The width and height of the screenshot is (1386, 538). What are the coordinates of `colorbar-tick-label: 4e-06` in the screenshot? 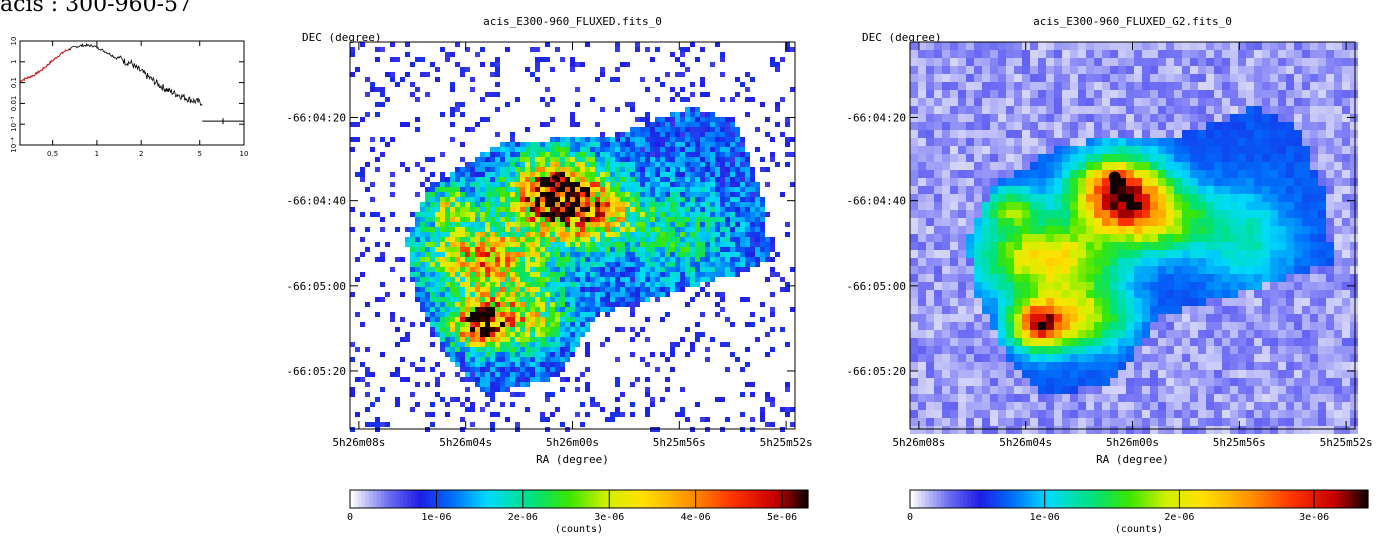 It's located at (696, 517).